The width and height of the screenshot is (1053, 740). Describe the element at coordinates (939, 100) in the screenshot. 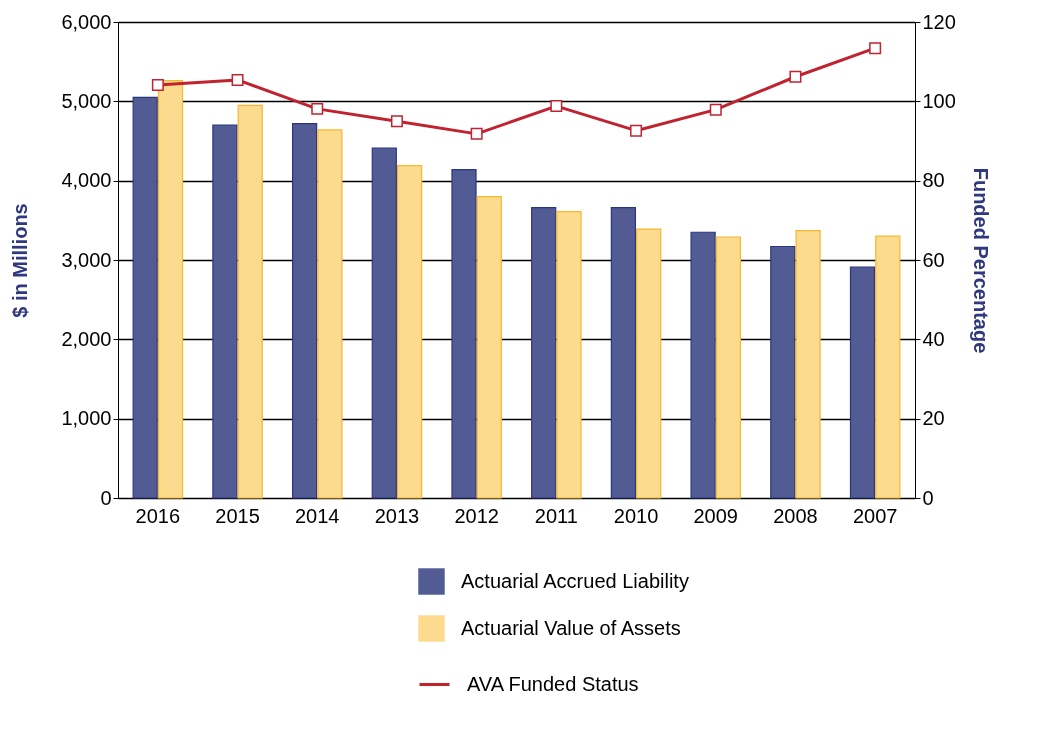

I see `y2-tick-label: 100` at that location.